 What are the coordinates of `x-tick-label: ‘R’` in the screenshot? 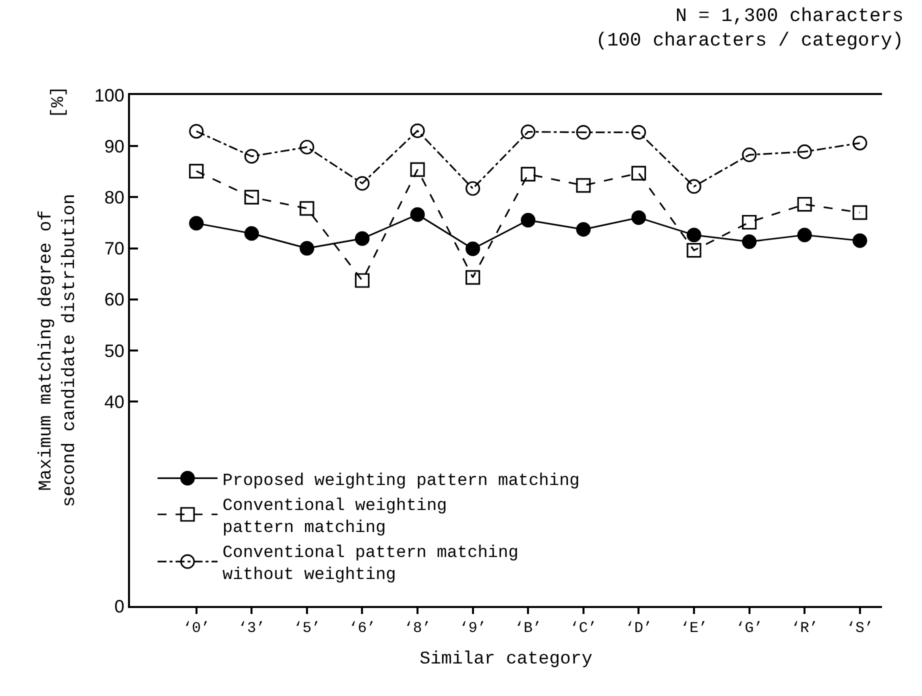 It's located at (804, 628).